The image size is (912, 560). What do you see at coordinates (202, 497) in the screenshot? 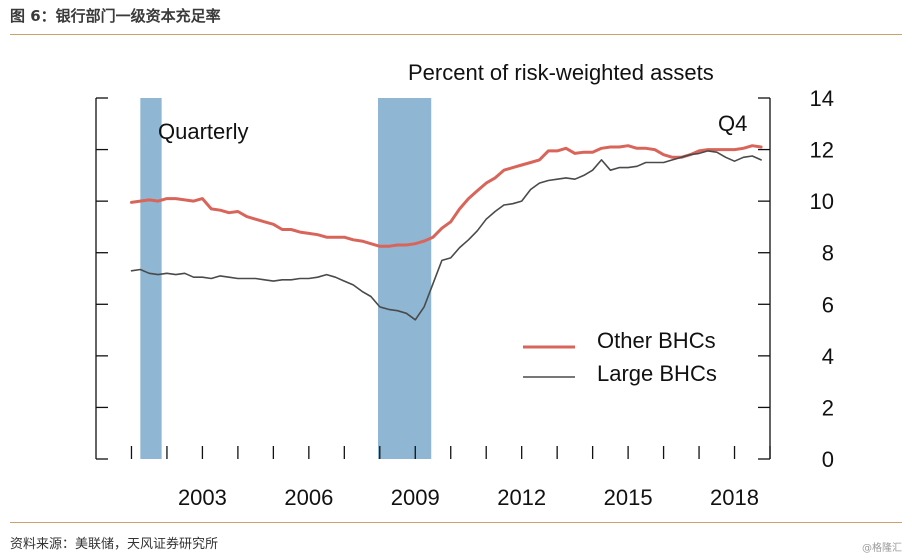
I see `x-tick-label-2003: 2003` at bounding box center [202, 497].